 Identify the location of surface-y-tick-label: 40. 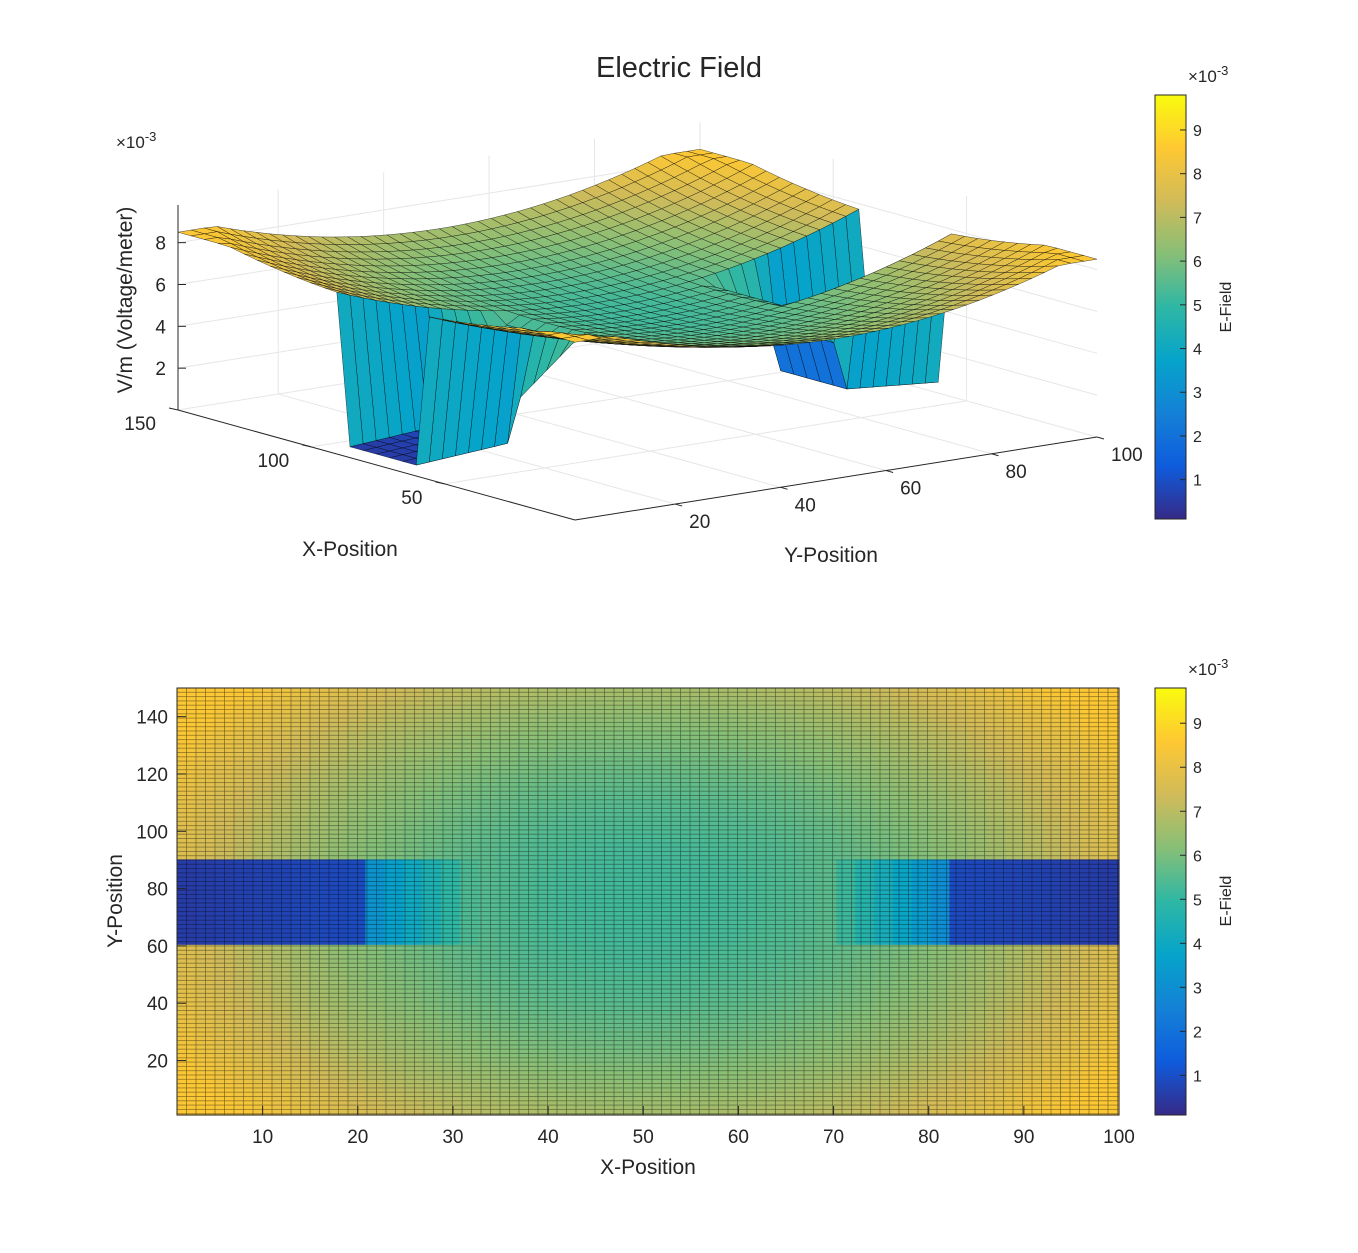
(805, 505).